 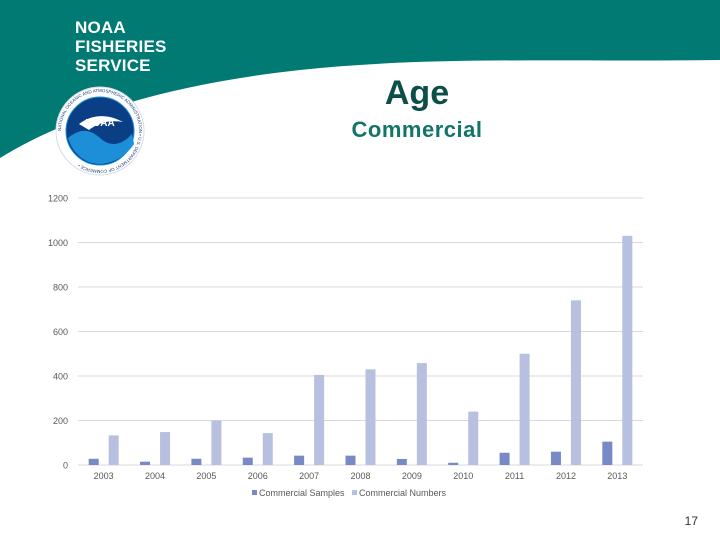 I want to click on x-tick-label: 2009, so click(x=412, y=476).